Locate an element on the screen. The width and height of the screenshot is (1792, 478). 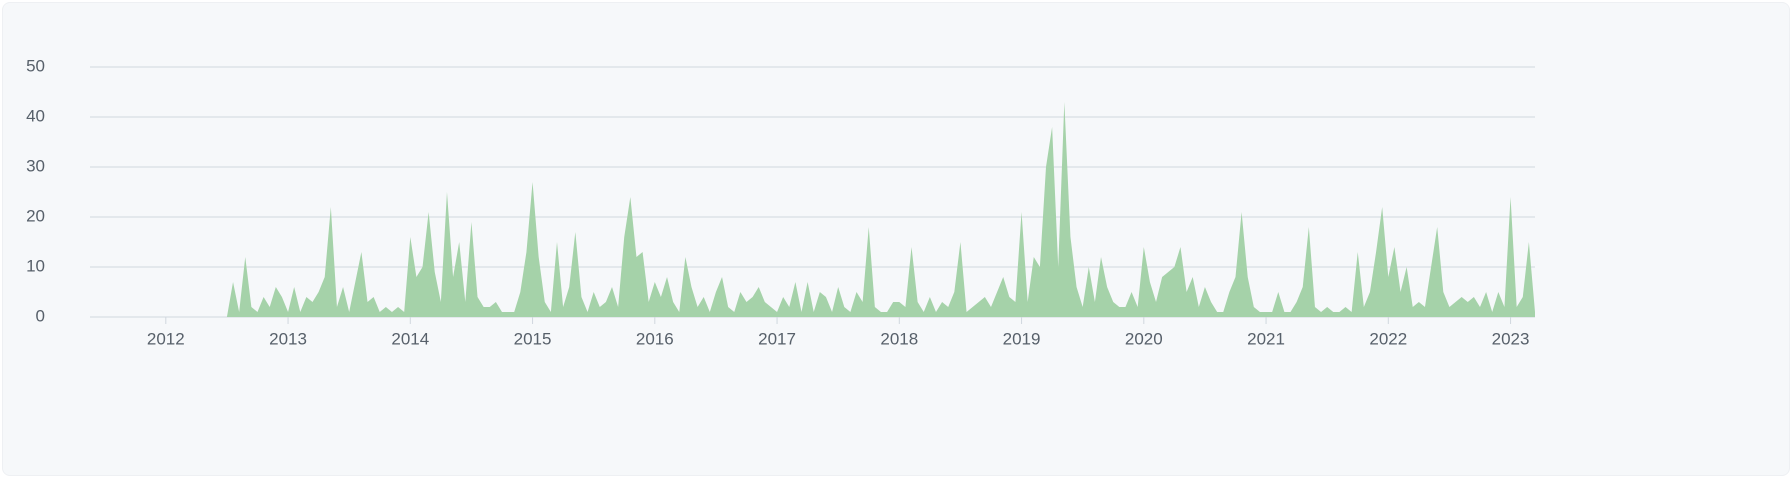
y-tick-label: 40 is located at coordinates (35, 115).